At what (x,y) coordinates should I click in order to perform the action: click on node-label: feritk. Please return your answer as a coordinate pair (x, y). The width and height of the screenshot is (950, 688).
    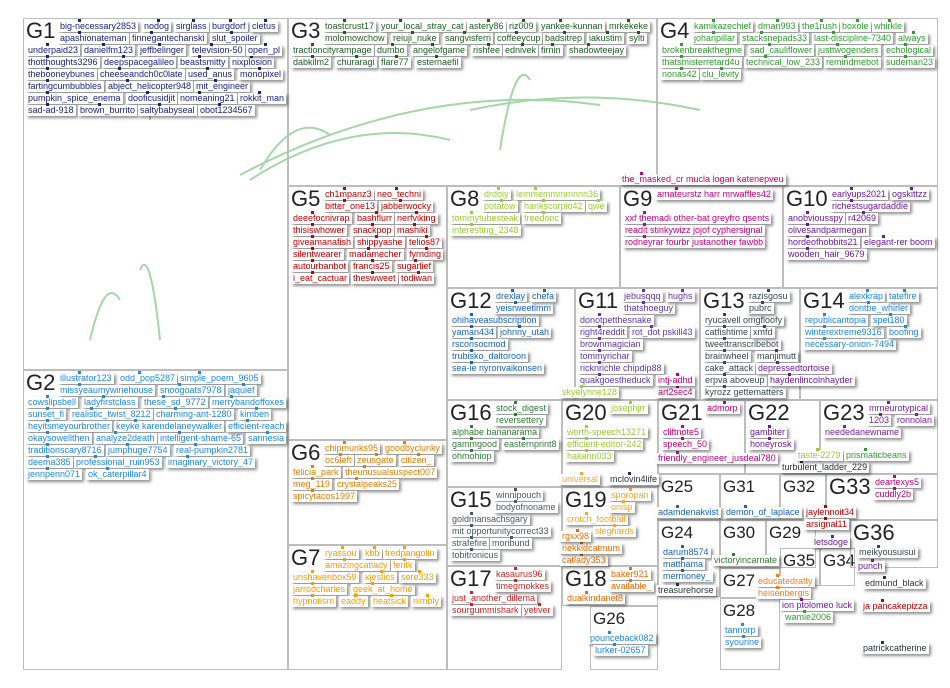
    Looking at the image, I should click on (403, 565).